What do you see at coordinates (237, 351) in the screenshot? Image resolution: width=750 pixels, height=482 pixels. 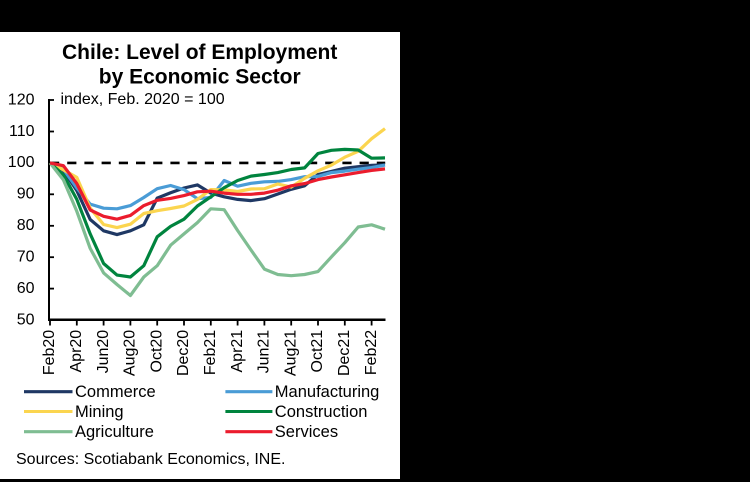 I see `svg-text: Apr21` at bounding box center [237, 351].